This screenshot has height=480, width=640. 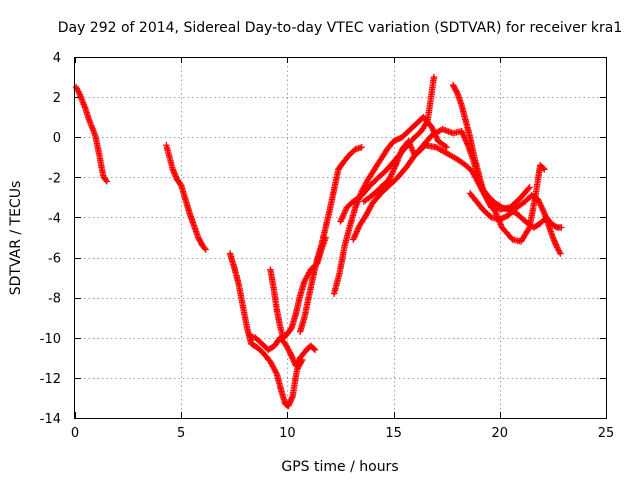 What do you see at coordinates (339, 467) in the screenshot?
I see `x-axis-label: GPS time / hours` at bounding box center [339, 467].